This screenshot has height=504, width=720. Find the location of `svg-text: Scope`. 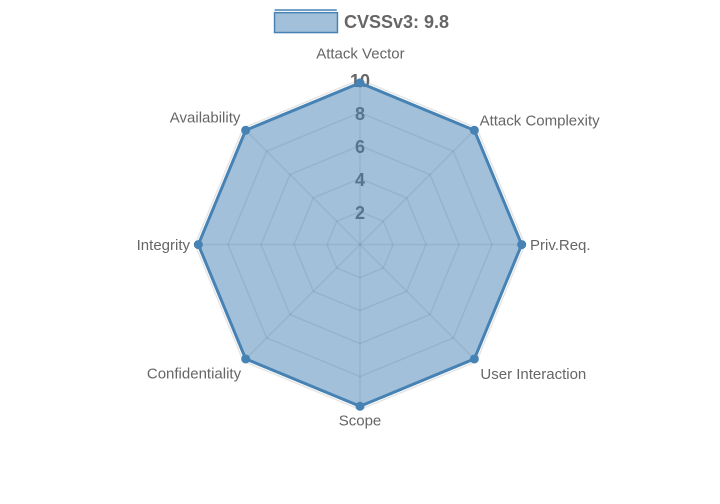

svg-text: Scope is located at coordinates (360, 421).